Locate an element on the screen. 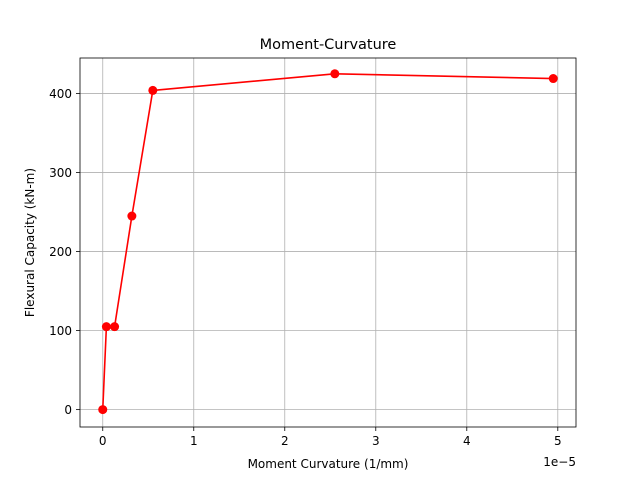  x-tick-label: 4 is located at coordinates (467, 441).